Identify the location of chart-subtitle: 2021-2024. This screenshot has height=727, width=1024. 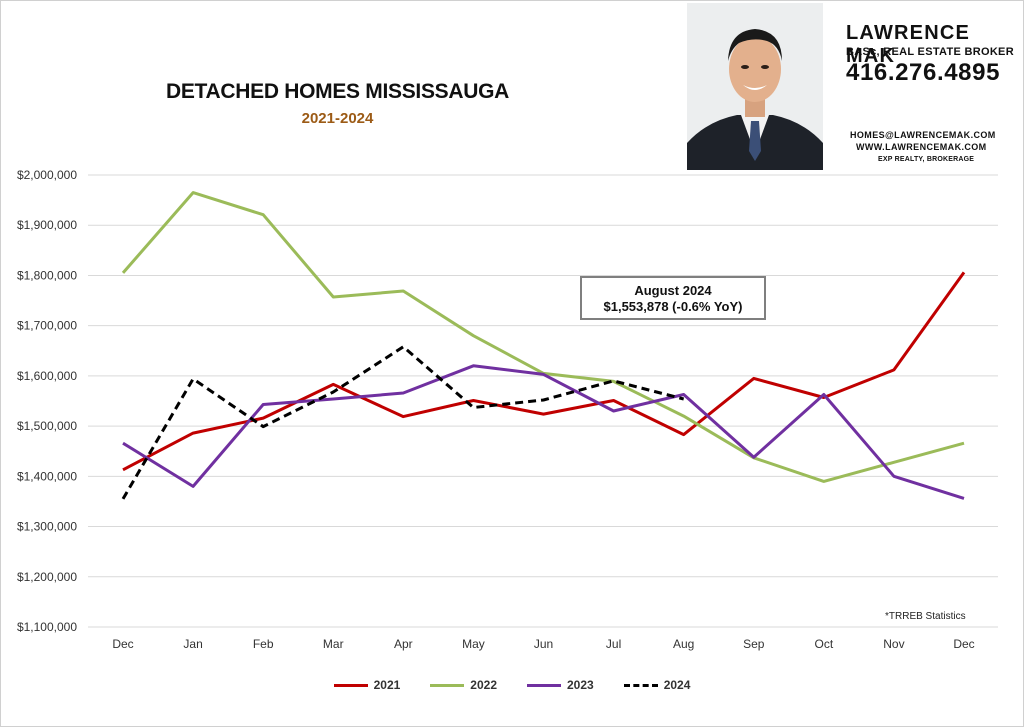
(337, 118).